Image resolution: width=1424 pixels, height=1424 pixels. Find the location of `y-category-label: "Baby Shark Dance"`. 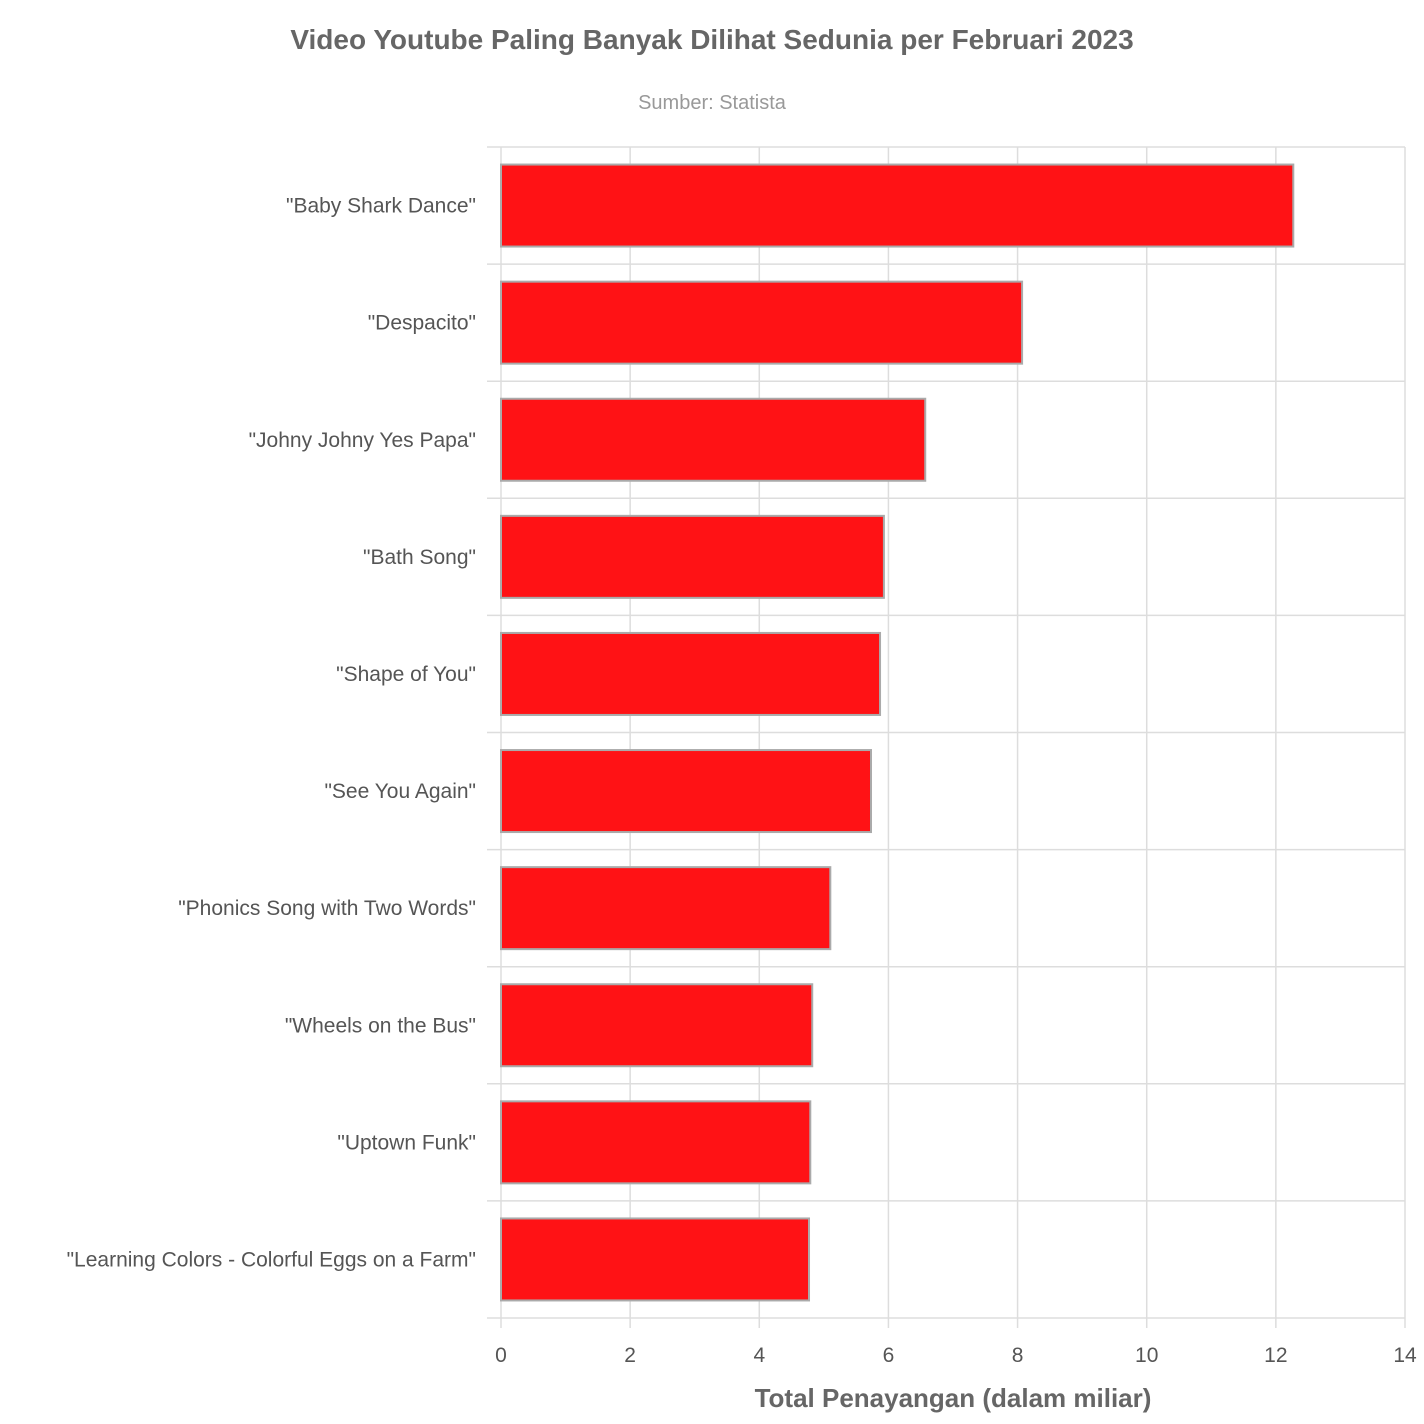

y-category-label: "Baby Shark Dance" is located at coordinates (381, 206).